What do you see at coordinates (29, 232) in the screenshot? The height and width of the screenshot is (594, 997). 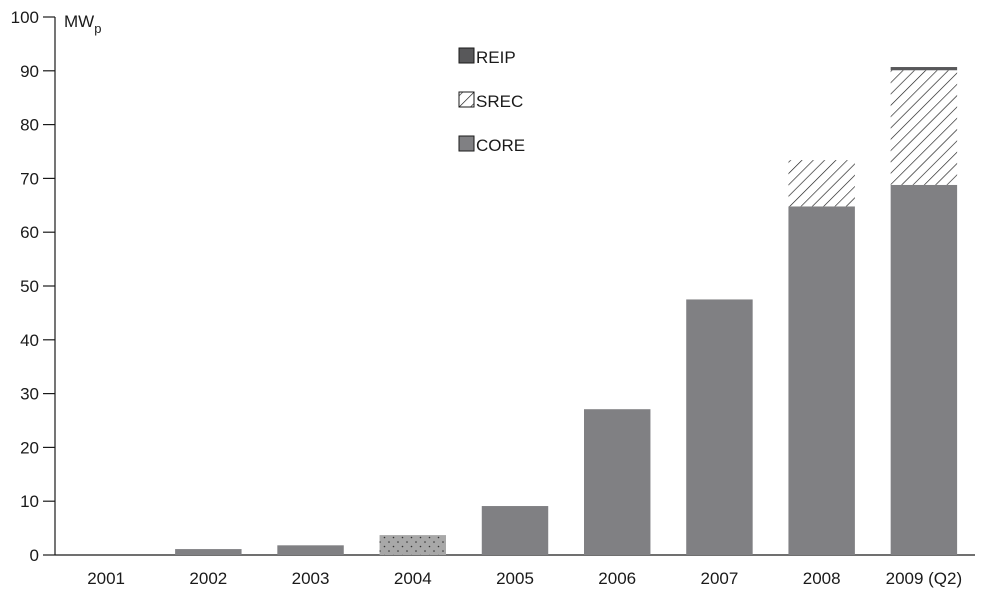 I see `y-tick-label: 60` at bounding box center [29, 232].